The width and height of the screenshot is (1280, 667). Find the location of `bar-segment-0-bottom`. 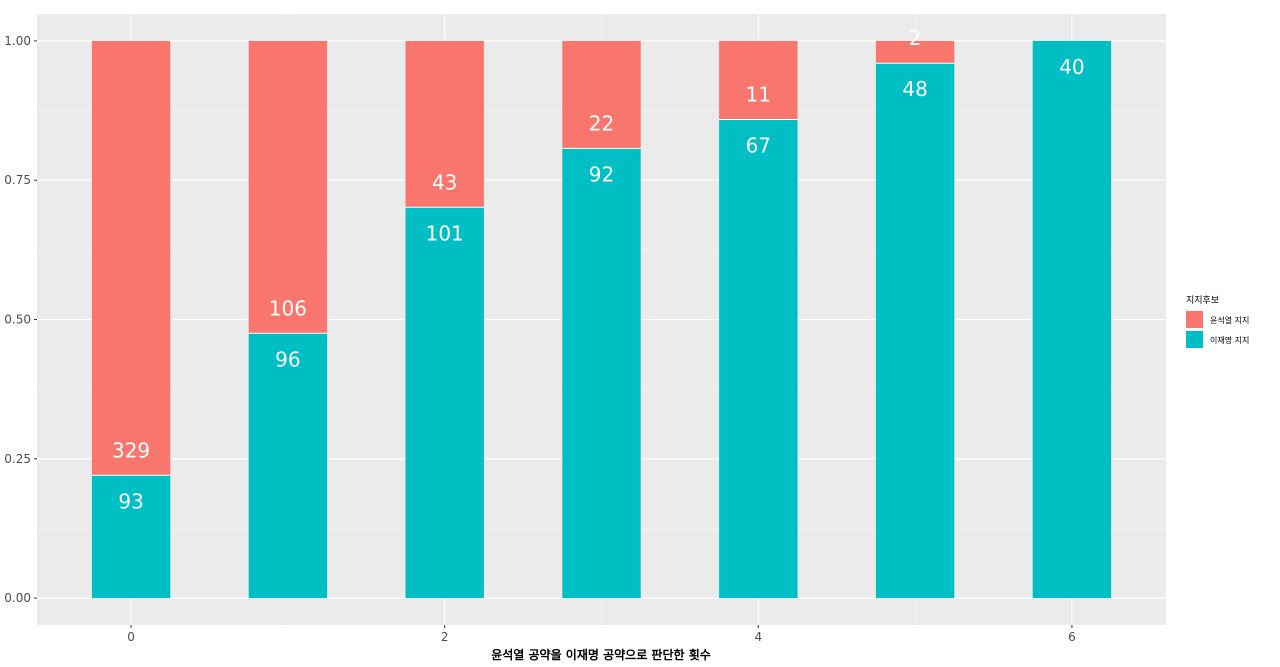

bar-segment-0-bottom is located at coordinates (131, 537).